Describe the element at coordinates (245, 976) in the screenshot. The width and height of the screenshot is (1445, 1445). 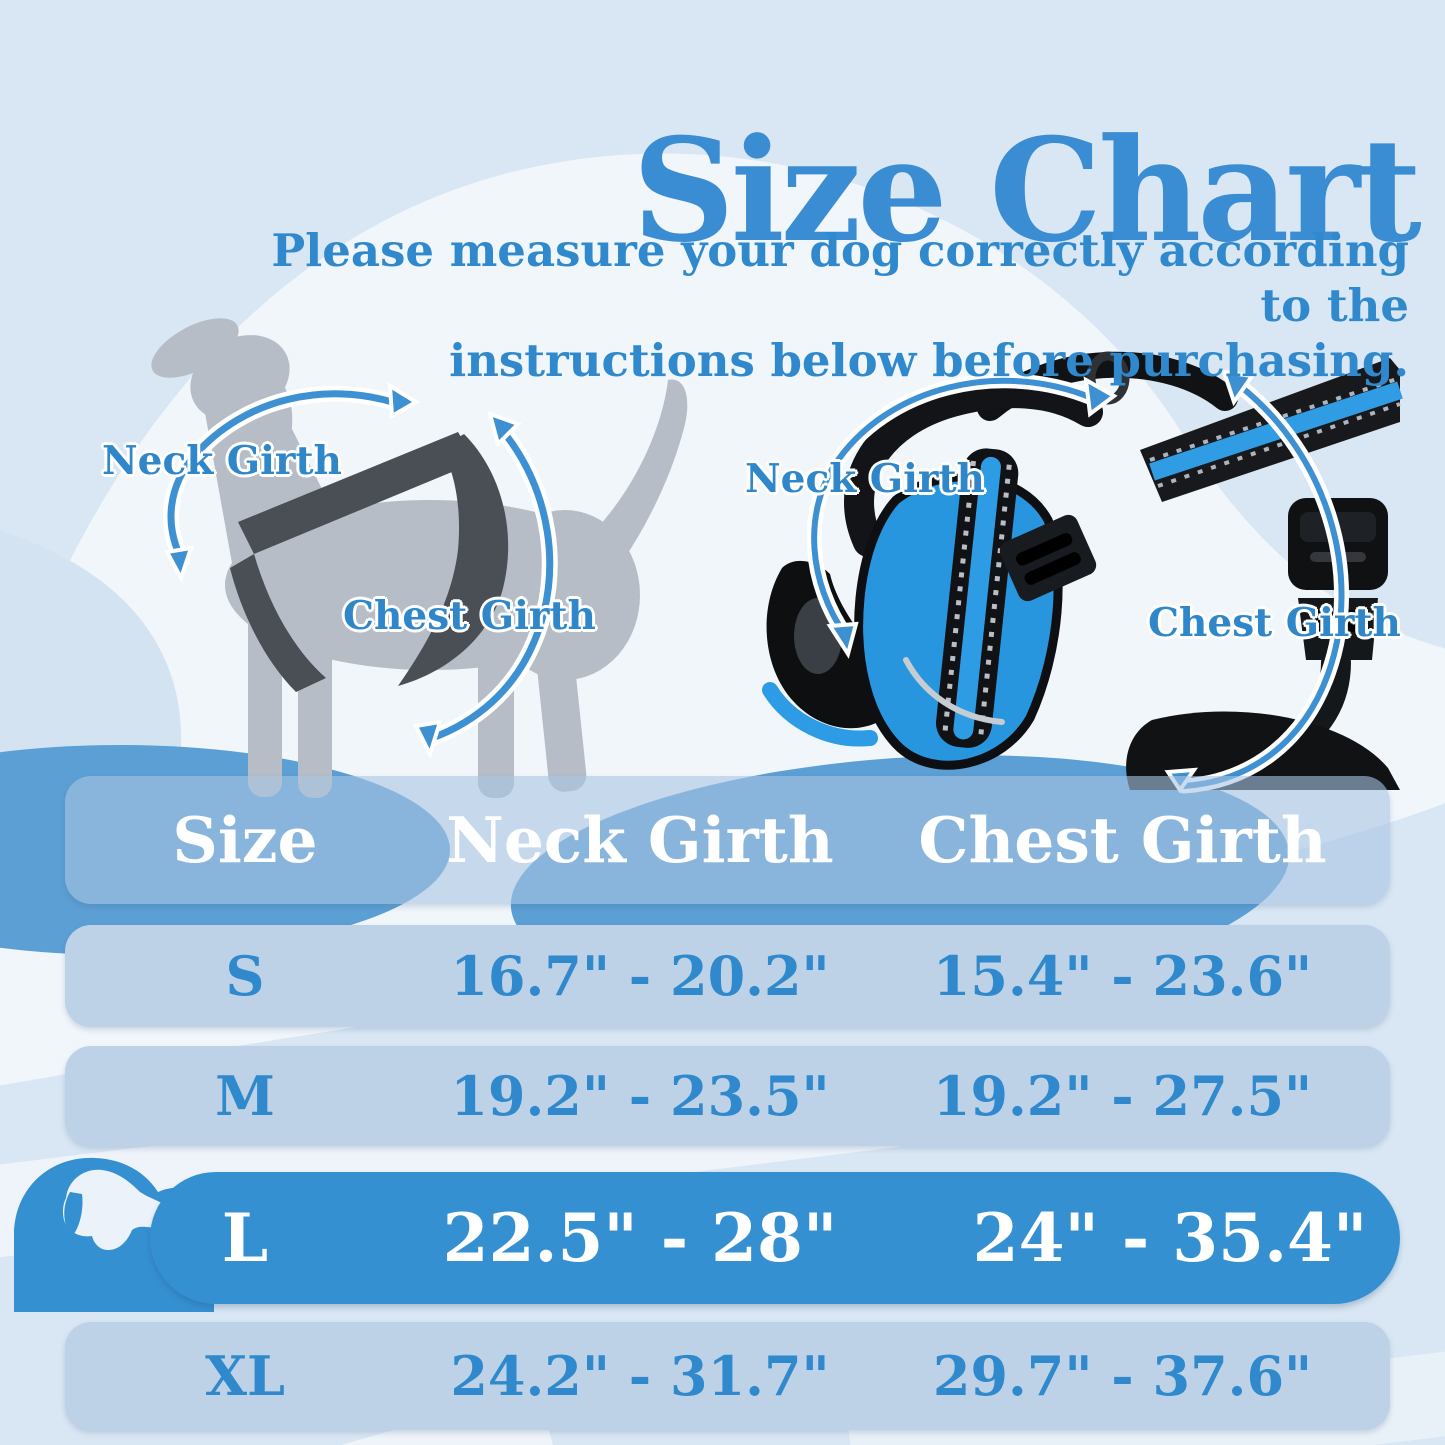
I see `cell-size: S` at that location.